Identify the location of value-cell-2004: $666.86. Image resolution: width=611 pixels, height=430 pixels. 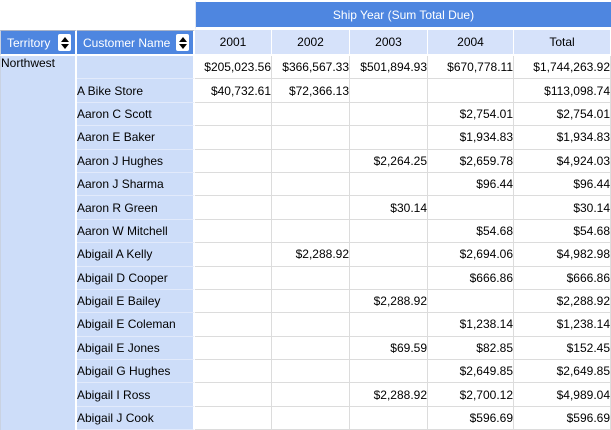
(471, 278).